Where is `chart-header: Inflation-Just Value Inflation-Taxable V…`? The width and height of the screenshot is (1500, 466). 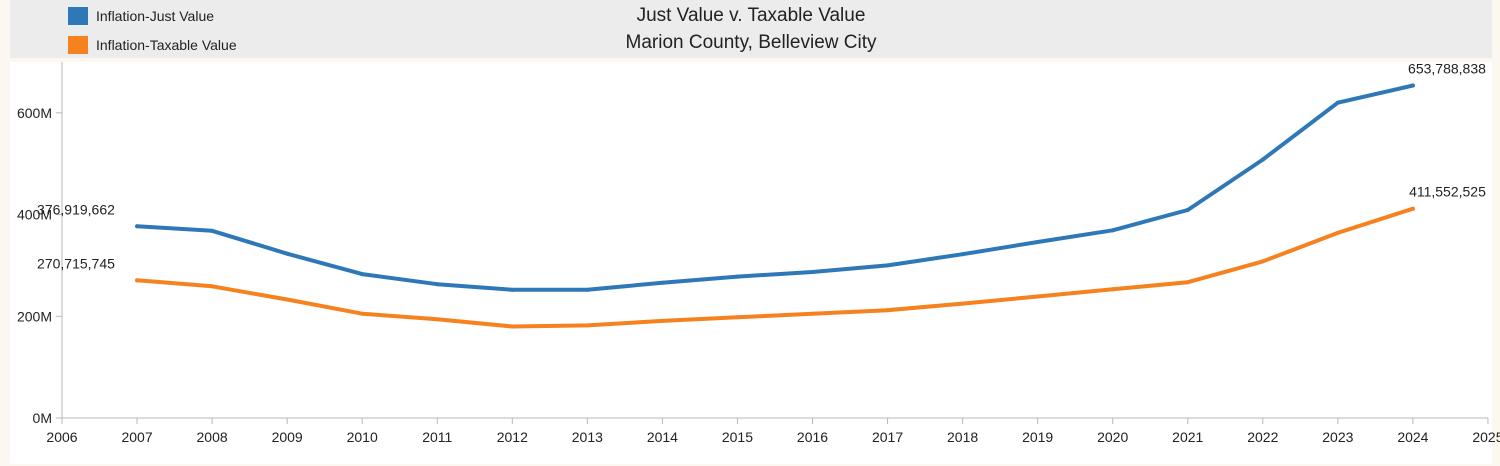 chart-header: Inflation-Just Value Inflation-Taxable V… is located at coordinates (751, 29).